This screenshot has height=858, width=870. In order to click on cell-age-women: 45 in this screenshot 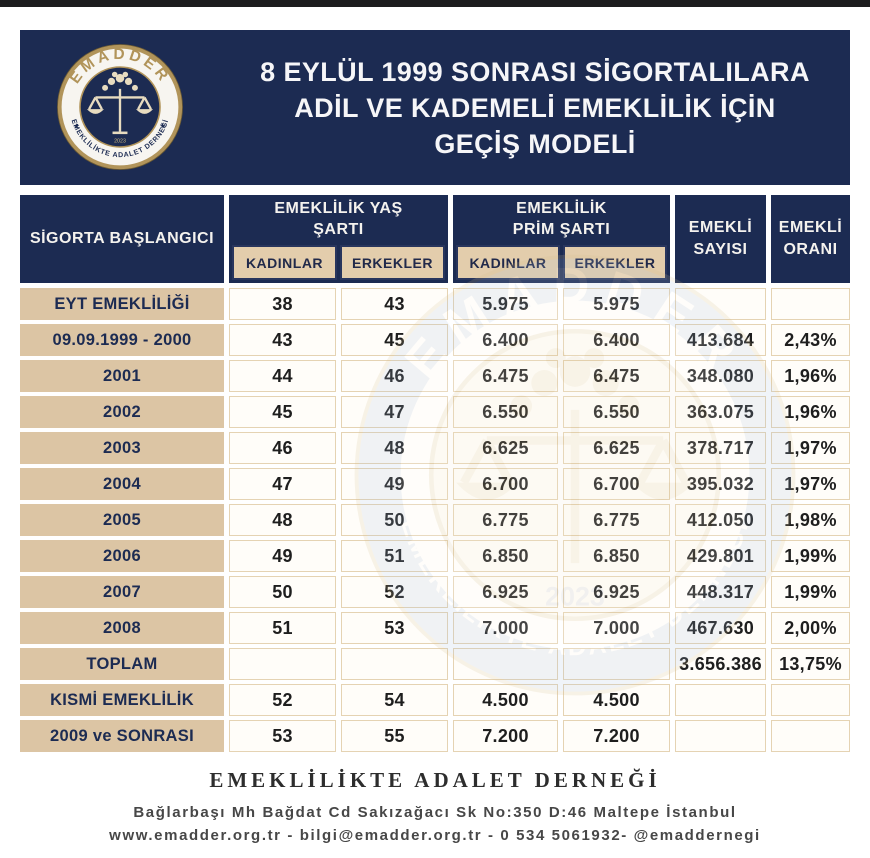, I will do `click(282, 412)`.